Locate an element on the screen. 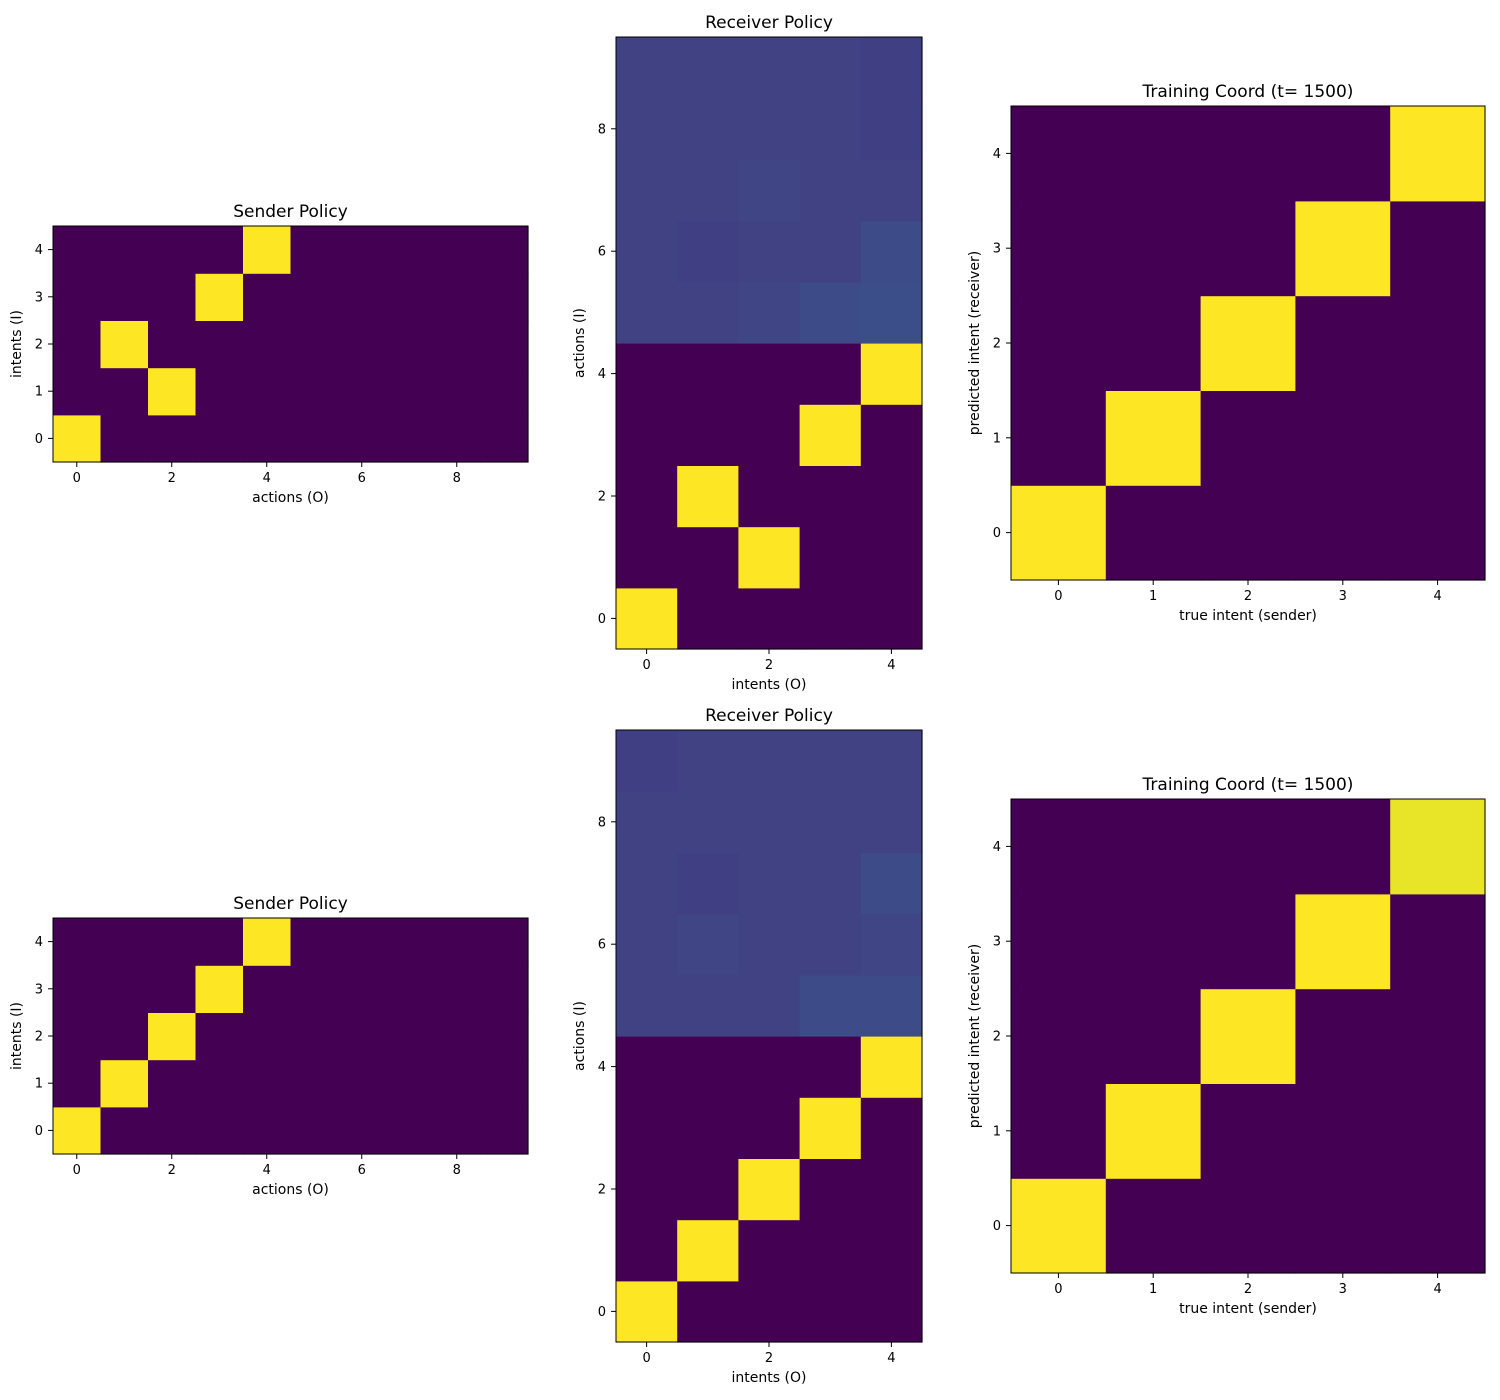 The width and height of the screenshot is (1500, 1400). x-axis-label: intents (O) is located at coordinates (769, 1378).